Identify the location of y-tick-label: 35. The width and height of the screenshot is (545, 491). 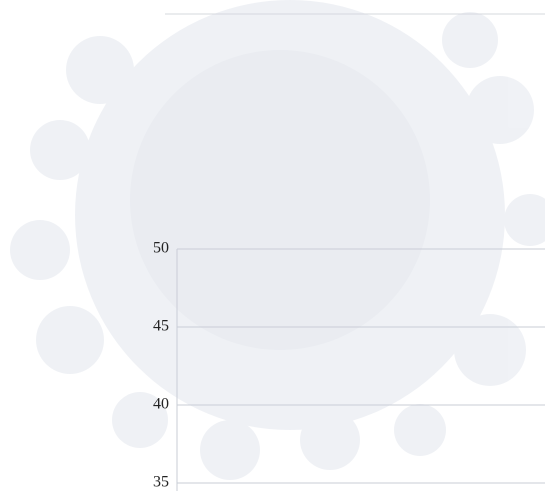
(161, 482).